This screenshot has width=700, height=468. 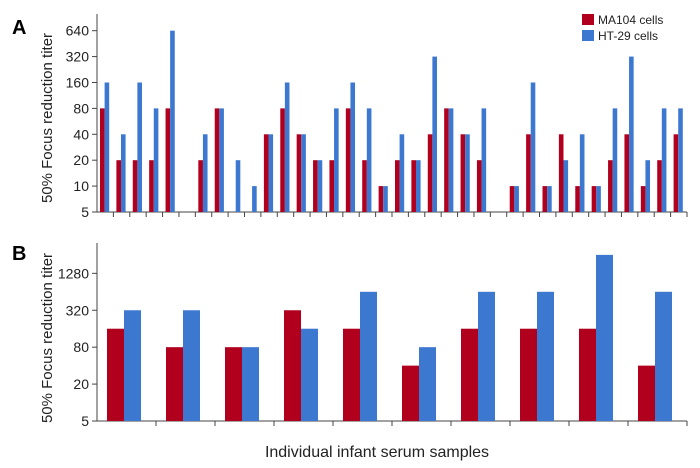 I want to click on legend-label-ma104: MA104 cells, so click(x=630, y=20).